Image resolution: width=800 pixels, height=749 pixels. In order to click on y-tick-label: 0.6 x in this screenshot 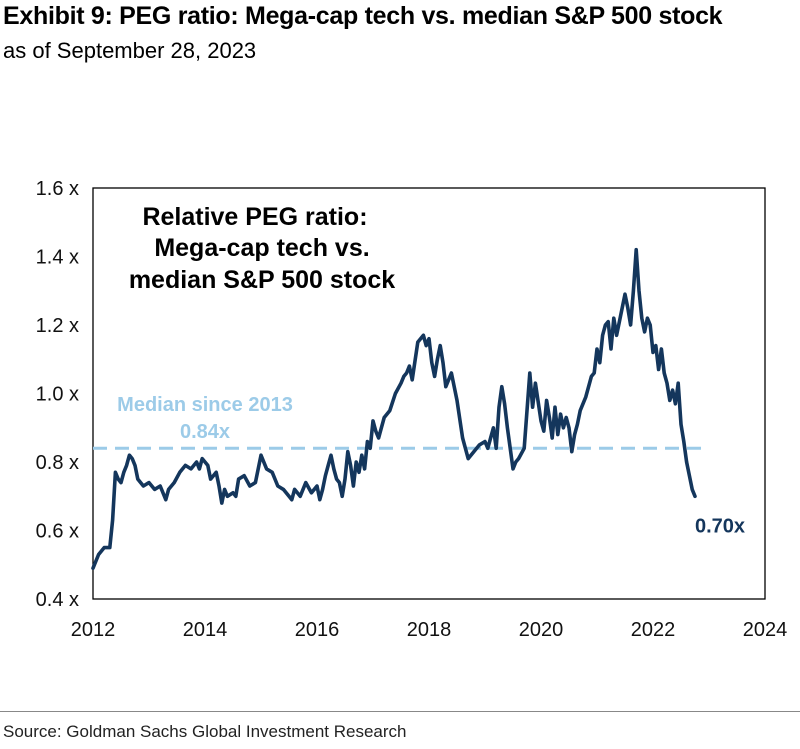, I will do `click(57, 532)`.